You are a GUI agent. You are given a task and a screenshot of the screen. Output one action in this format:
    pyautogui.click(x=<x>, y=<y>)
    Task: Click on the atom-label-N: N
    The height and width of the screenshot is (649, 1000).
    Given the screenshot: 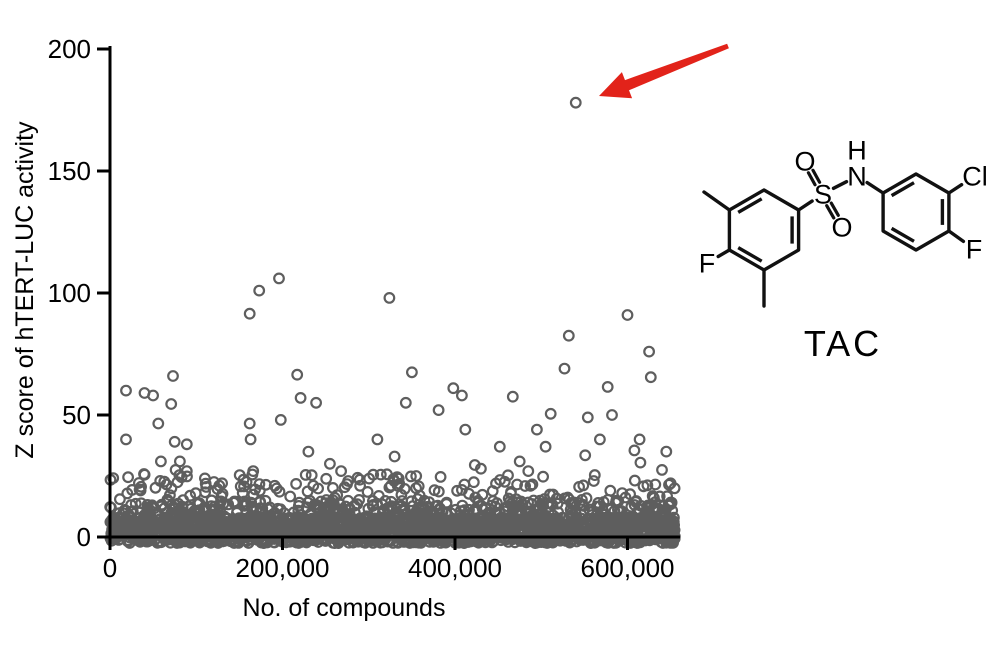 What is the action you would take?
    pyautogui.click(x=857, y=177)
    